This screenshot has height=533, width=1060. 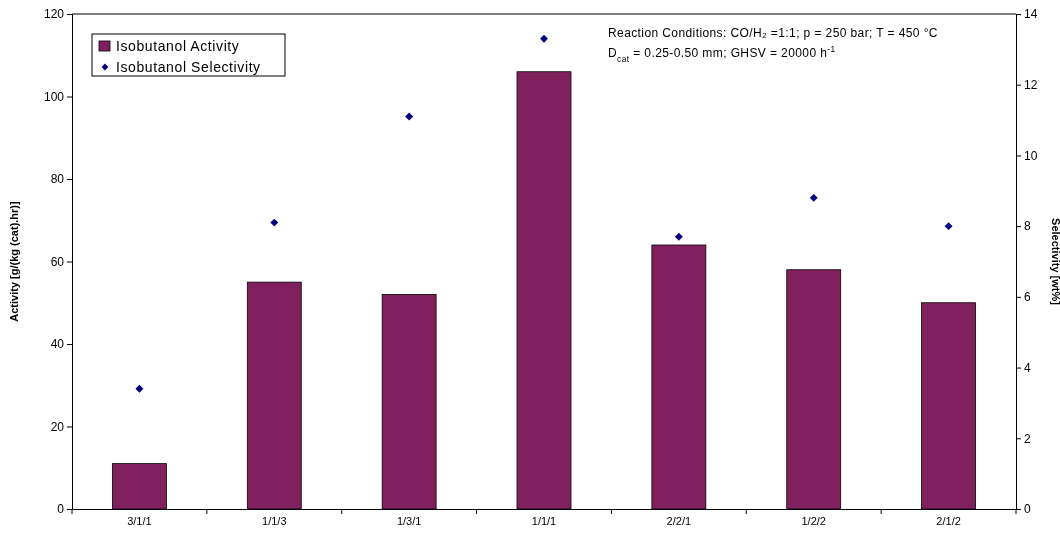 I want to click on y2-tick-label: 2, so click(x=1027, y=438).